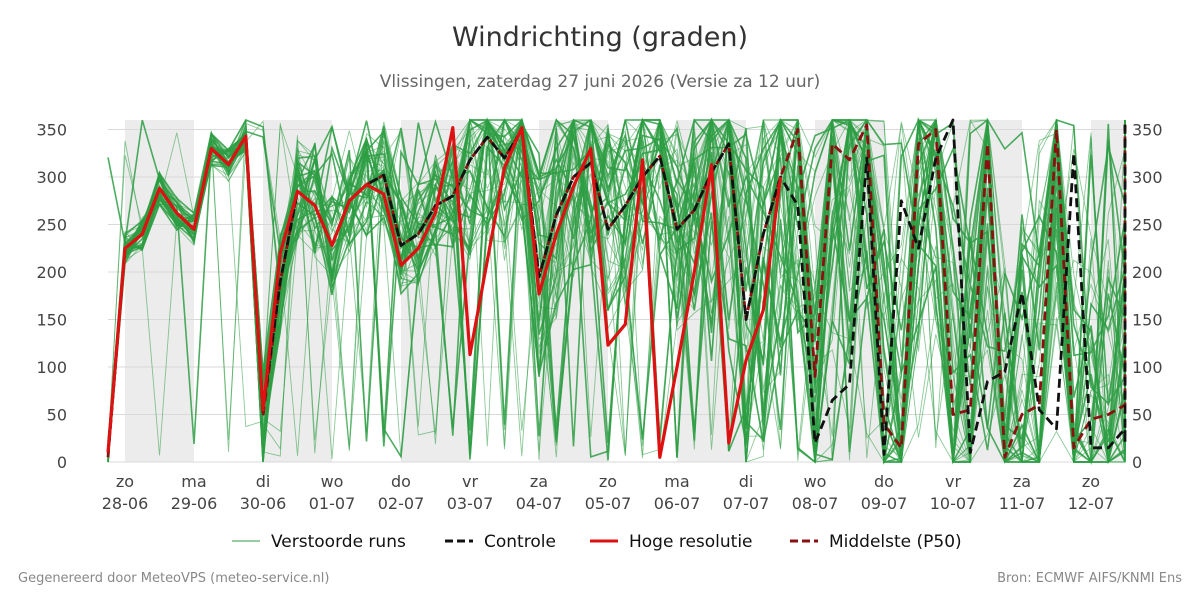 This screenshot has width=1200, height=600. I want to click on x-tick-date-6: 04-07, so click(539, 503).